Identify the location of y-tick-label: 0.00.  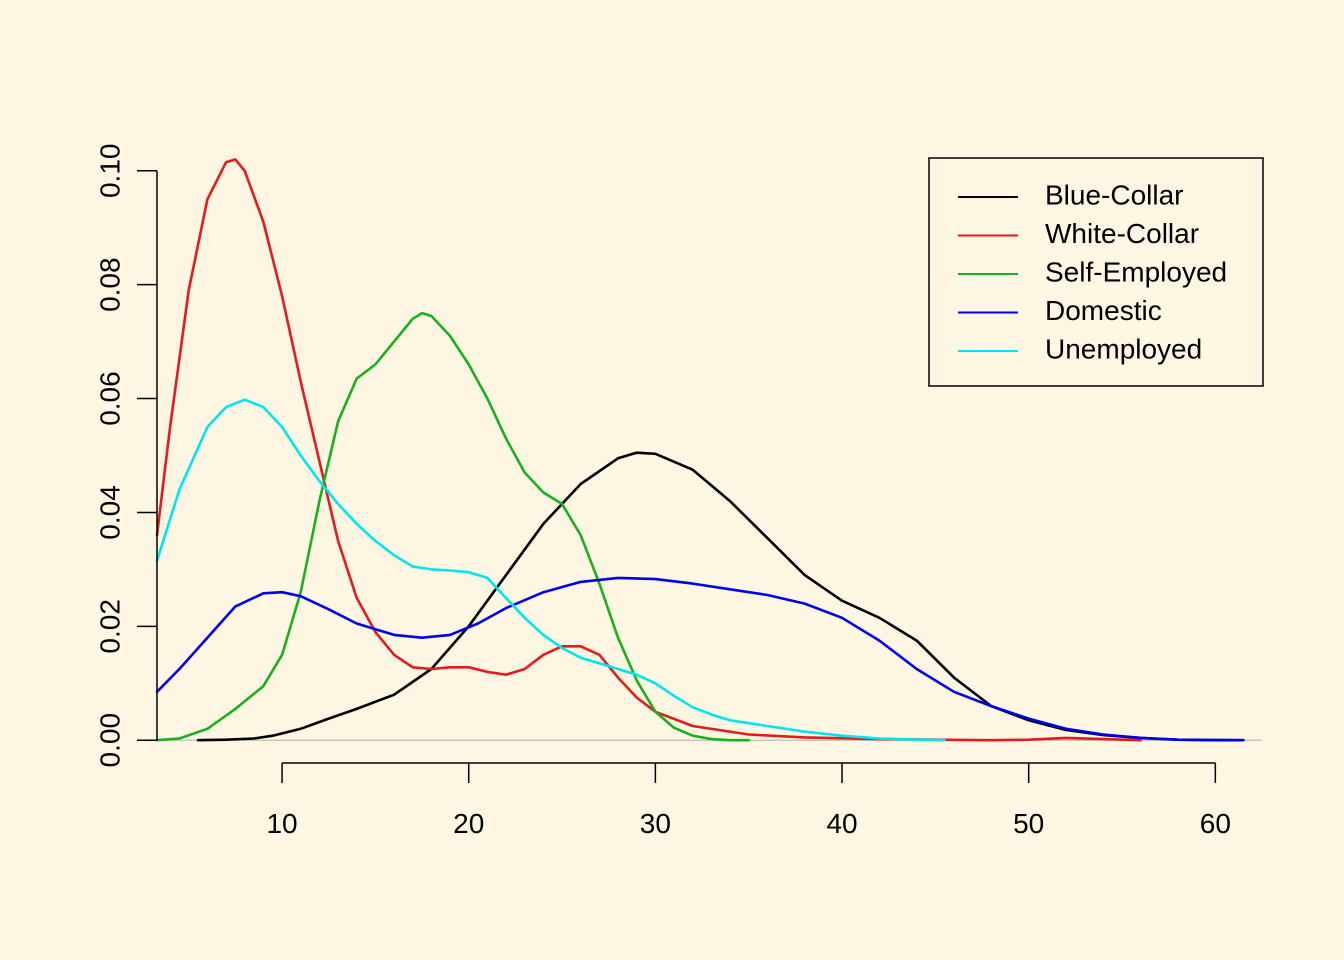
(109, 740).